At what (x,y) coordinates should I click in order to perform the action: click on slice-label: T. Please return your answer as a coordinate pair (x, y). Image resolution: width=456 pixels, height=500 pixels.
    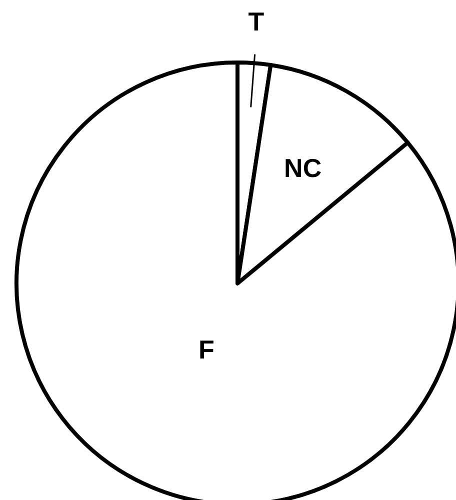
    Looking at the image, I should click on (256, 21).